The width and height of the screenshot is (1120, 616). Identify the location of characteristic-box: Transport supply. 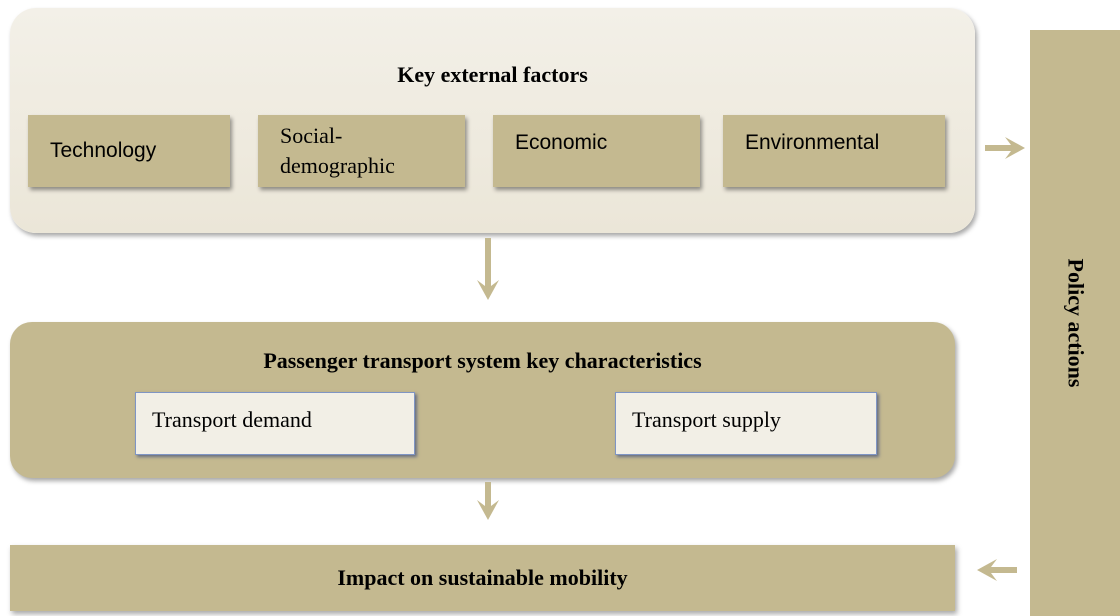
(746, 423).